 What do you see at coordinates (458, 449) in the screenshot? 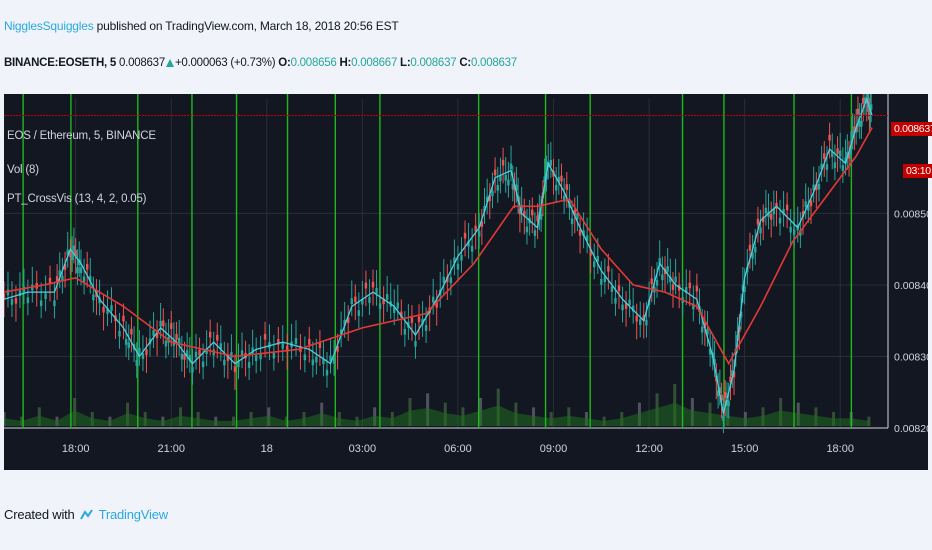
I see `x-tick-label: 06:00` at bounding box center [458, 449].